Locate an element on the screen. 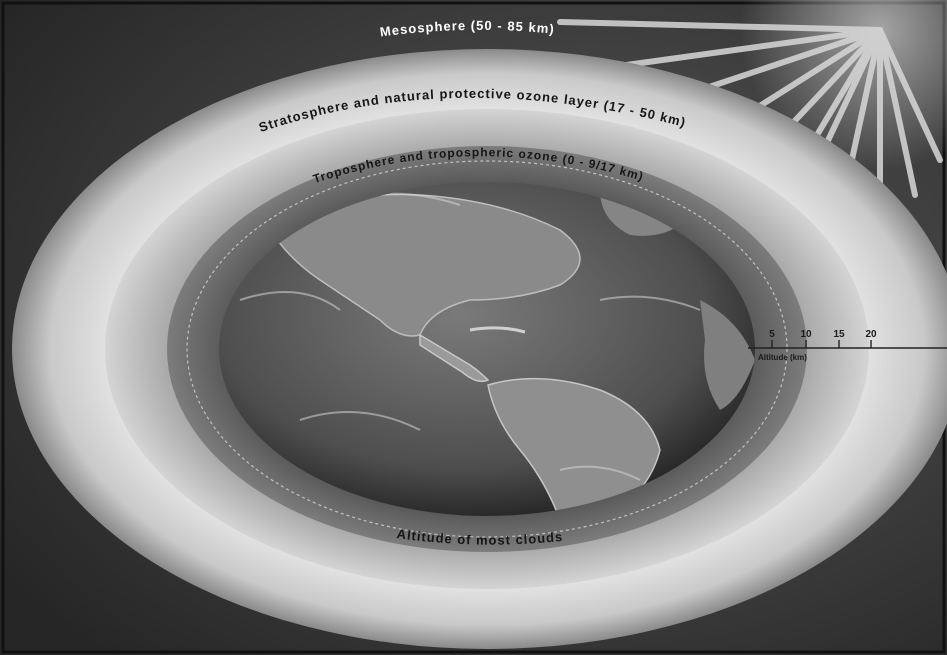  altitude-tick-10: 10 is located at coordinates (806, 334).